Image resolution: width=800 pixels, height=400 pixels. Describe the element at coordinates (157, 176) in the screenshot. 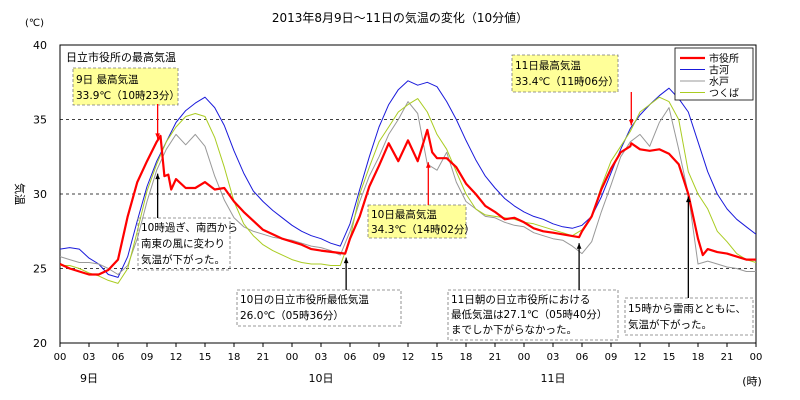

I see `arrow-drop9-head` at that location.